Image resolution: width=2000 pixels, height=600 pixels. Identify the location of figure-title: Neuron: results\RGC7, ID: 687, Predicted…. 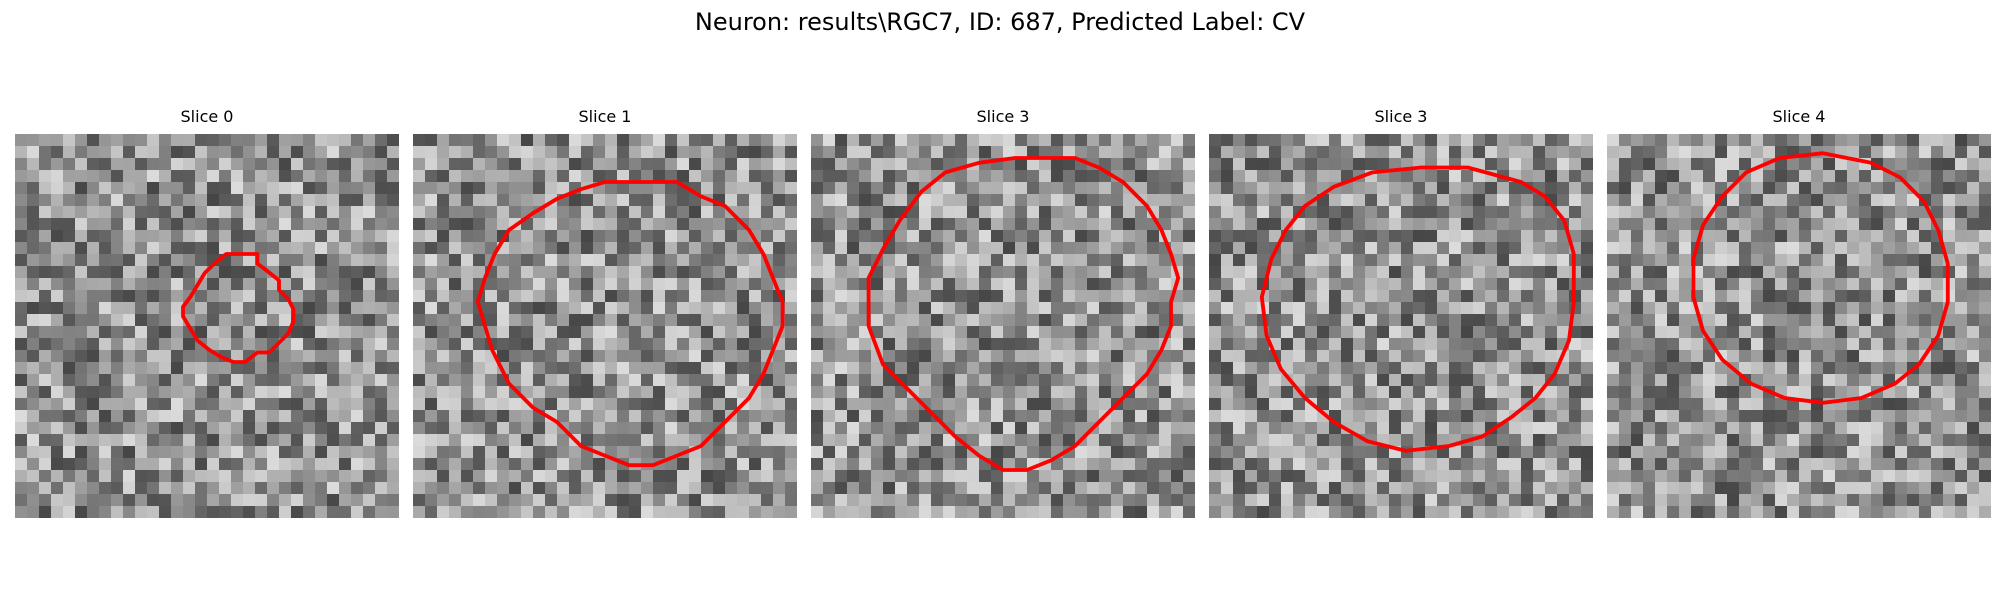
(1000, 22).